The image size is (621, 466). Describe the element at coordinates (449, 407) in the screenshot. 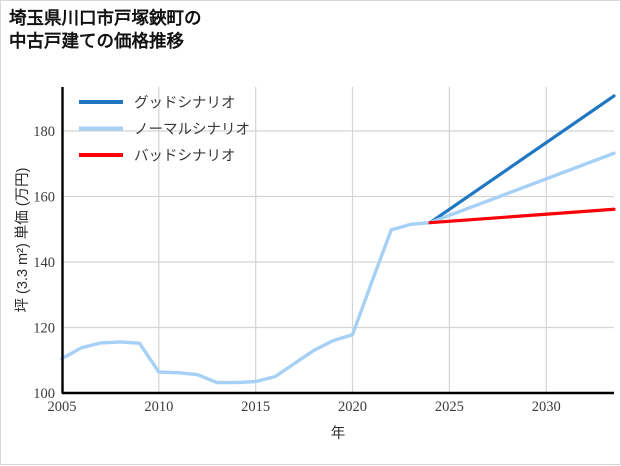

I see `x-tick-label-2025: 2025` at that location.